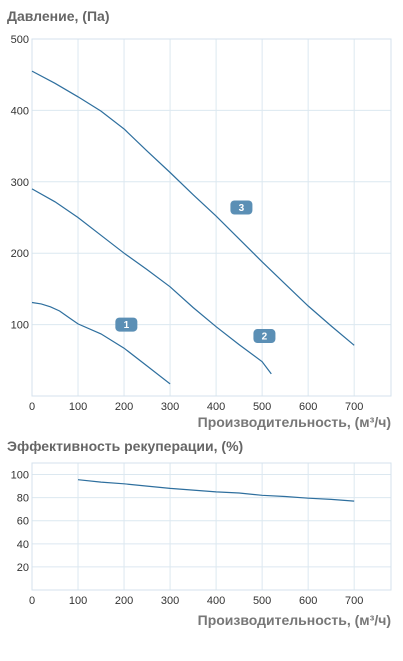 The width and height of the screenshot is (403, 661). Describe the element at coordinates (20, 476) in the screenshot. I see `efficiency-y-tick-label: 100` at that location.